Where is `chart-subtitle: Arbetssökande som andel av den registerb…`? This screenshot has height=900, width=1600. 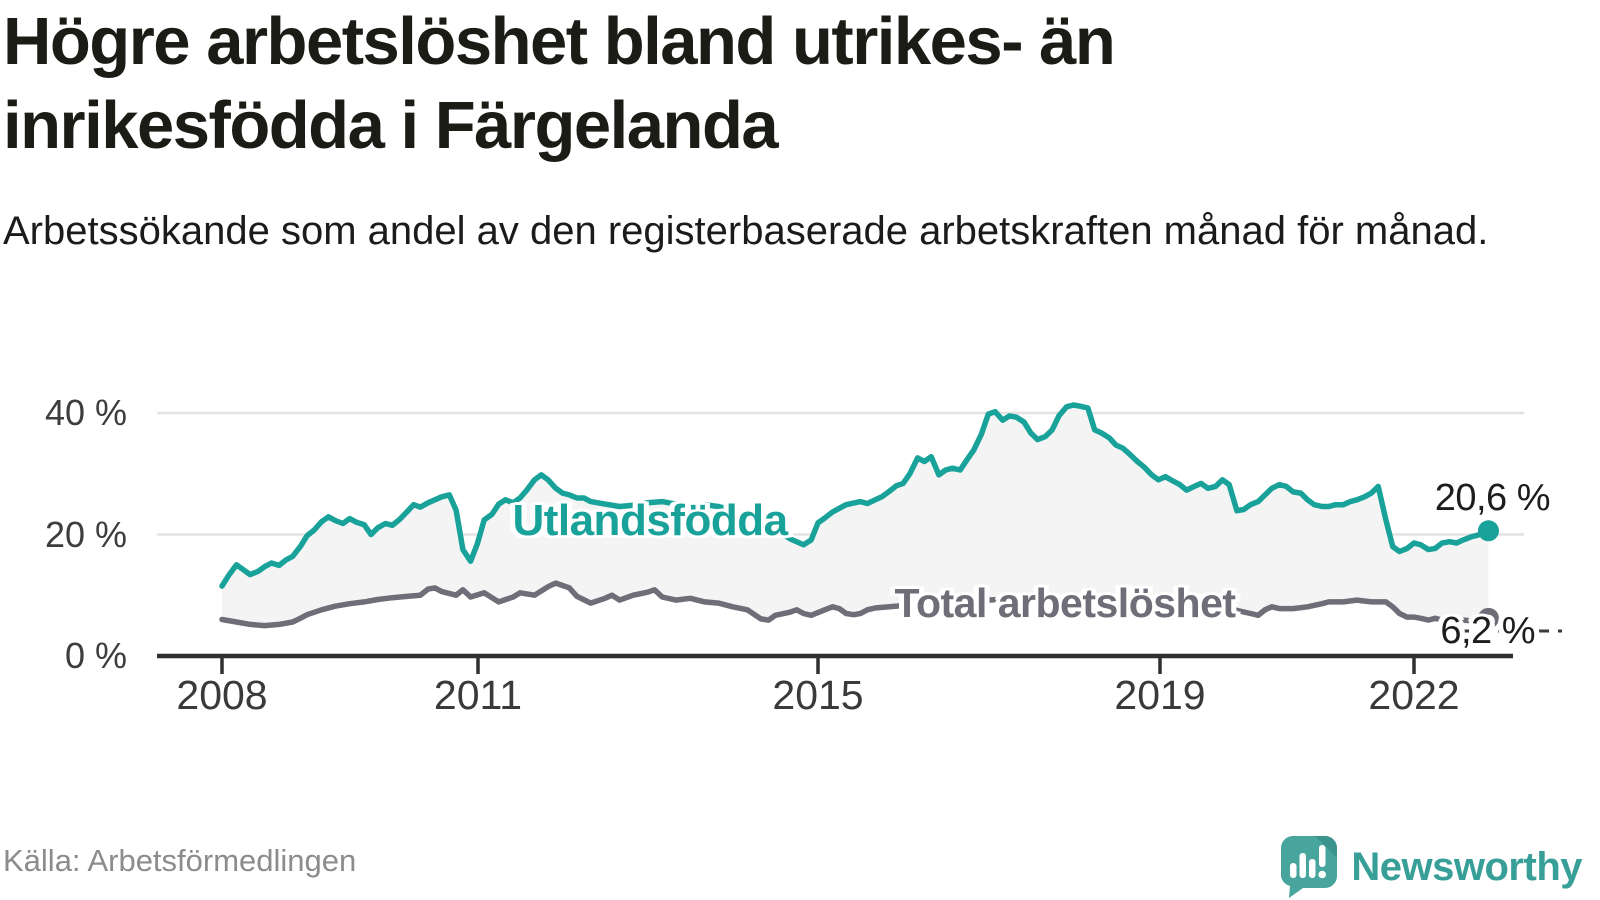
chart-subtitle: Arbetssökande som andel av den registerb… is located at coordinates (746, 231).